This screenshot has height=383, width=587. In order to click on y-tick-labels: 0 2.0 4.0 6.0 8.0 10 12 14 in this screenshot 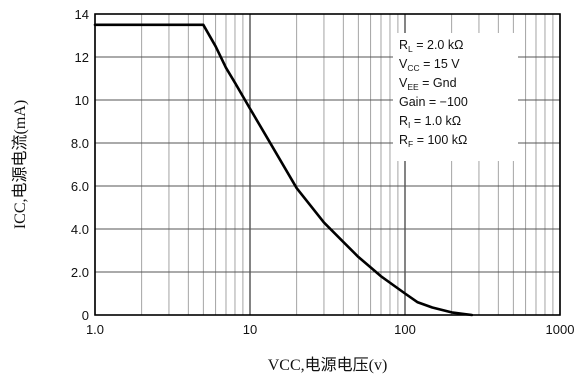, I will do `click(80, 165)`.